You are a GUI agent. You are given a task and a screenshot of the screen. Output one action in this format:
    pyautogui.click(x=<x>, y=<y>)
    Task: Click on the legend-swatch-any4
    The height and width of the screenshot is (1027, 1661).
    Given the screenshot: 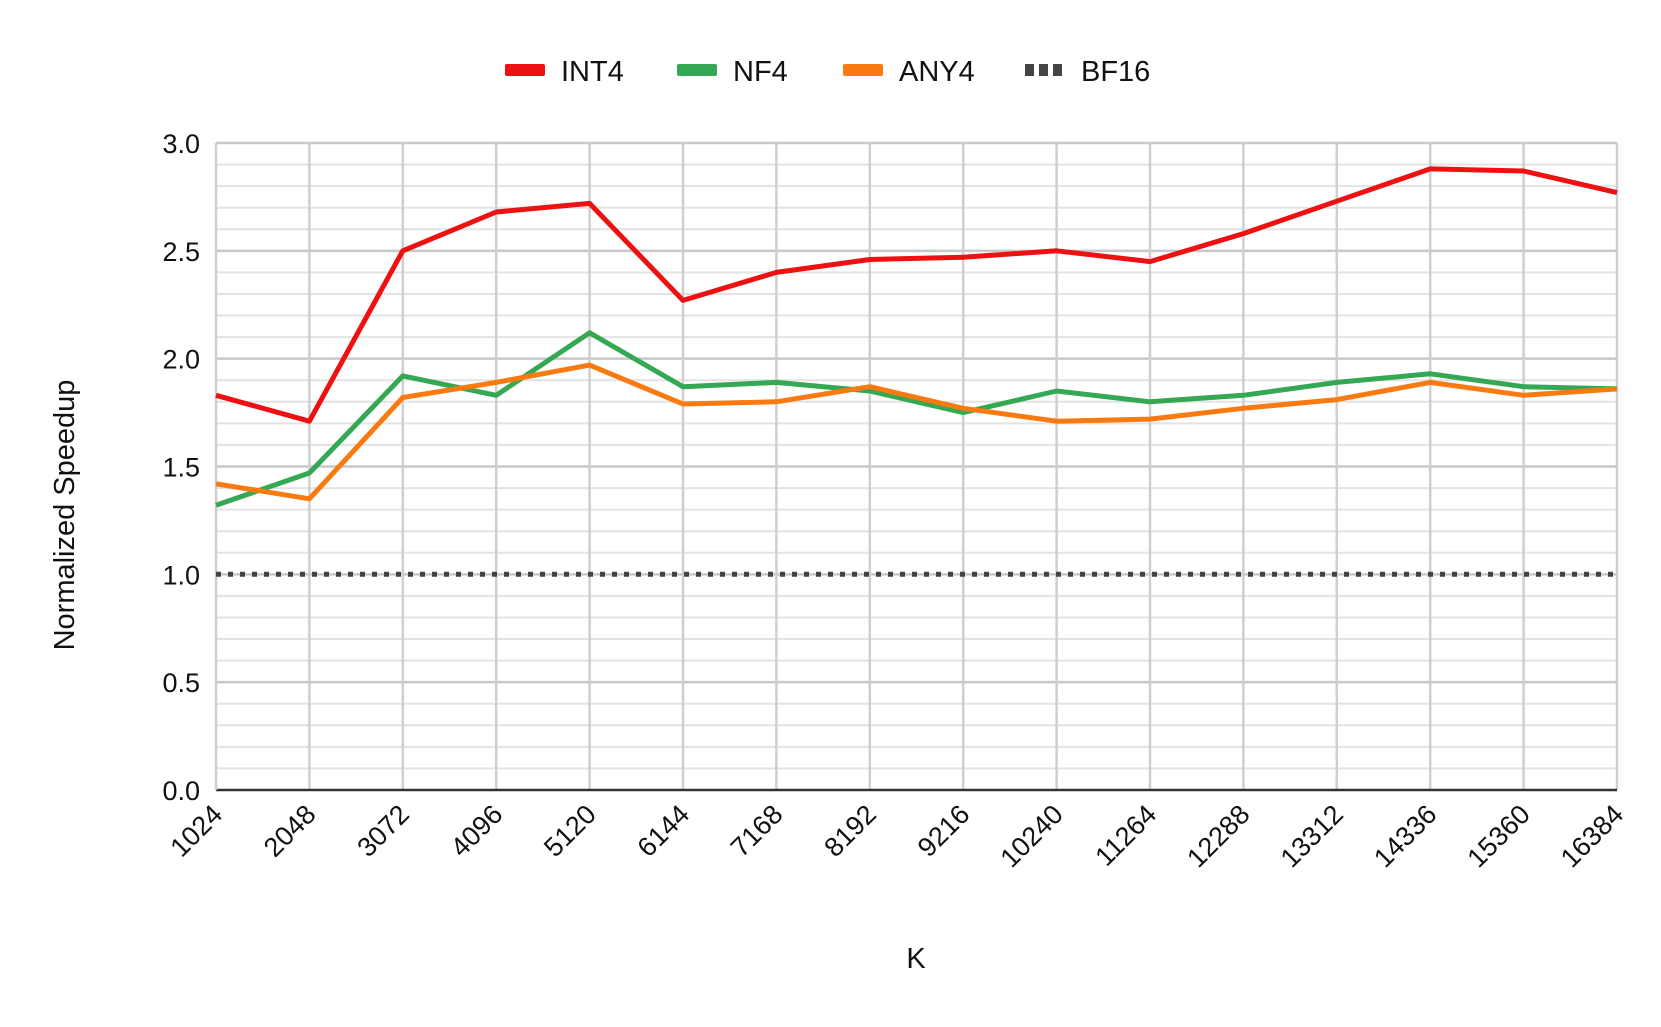 What is the action you would take?
    pyautogui.click(x=863, y=70)
    